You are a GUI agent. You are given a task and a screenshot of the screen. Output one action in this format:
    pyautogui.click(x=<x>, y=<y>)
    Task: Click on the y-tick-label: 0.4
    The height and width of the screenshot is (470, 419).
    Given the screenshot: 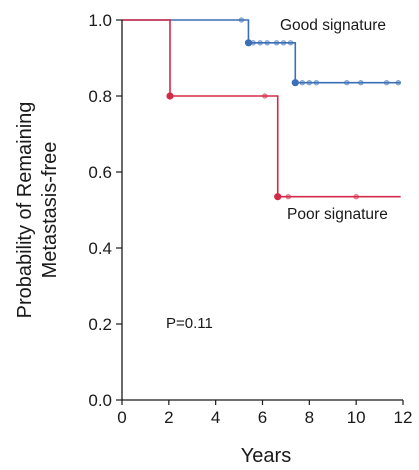 What is the action you would take?
    pyautogui.click(x=100, y=248)
    